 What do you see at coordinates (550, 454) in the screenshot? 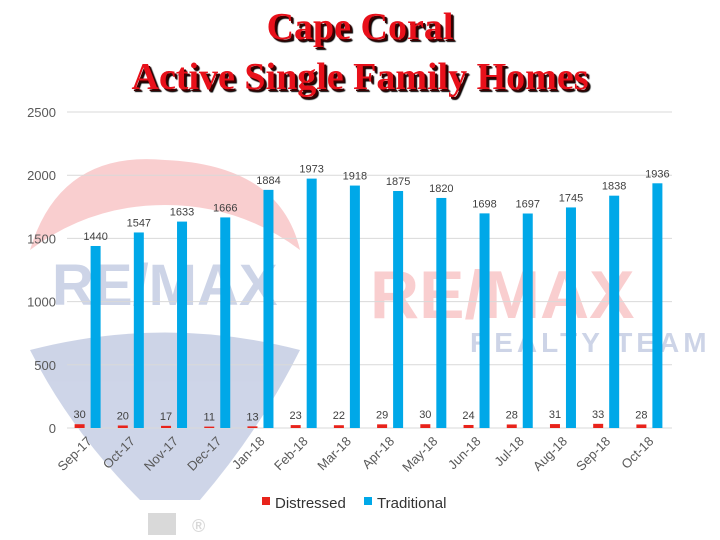
I see `x-tick-label: Aug-18` at bounding box center [550, 454].